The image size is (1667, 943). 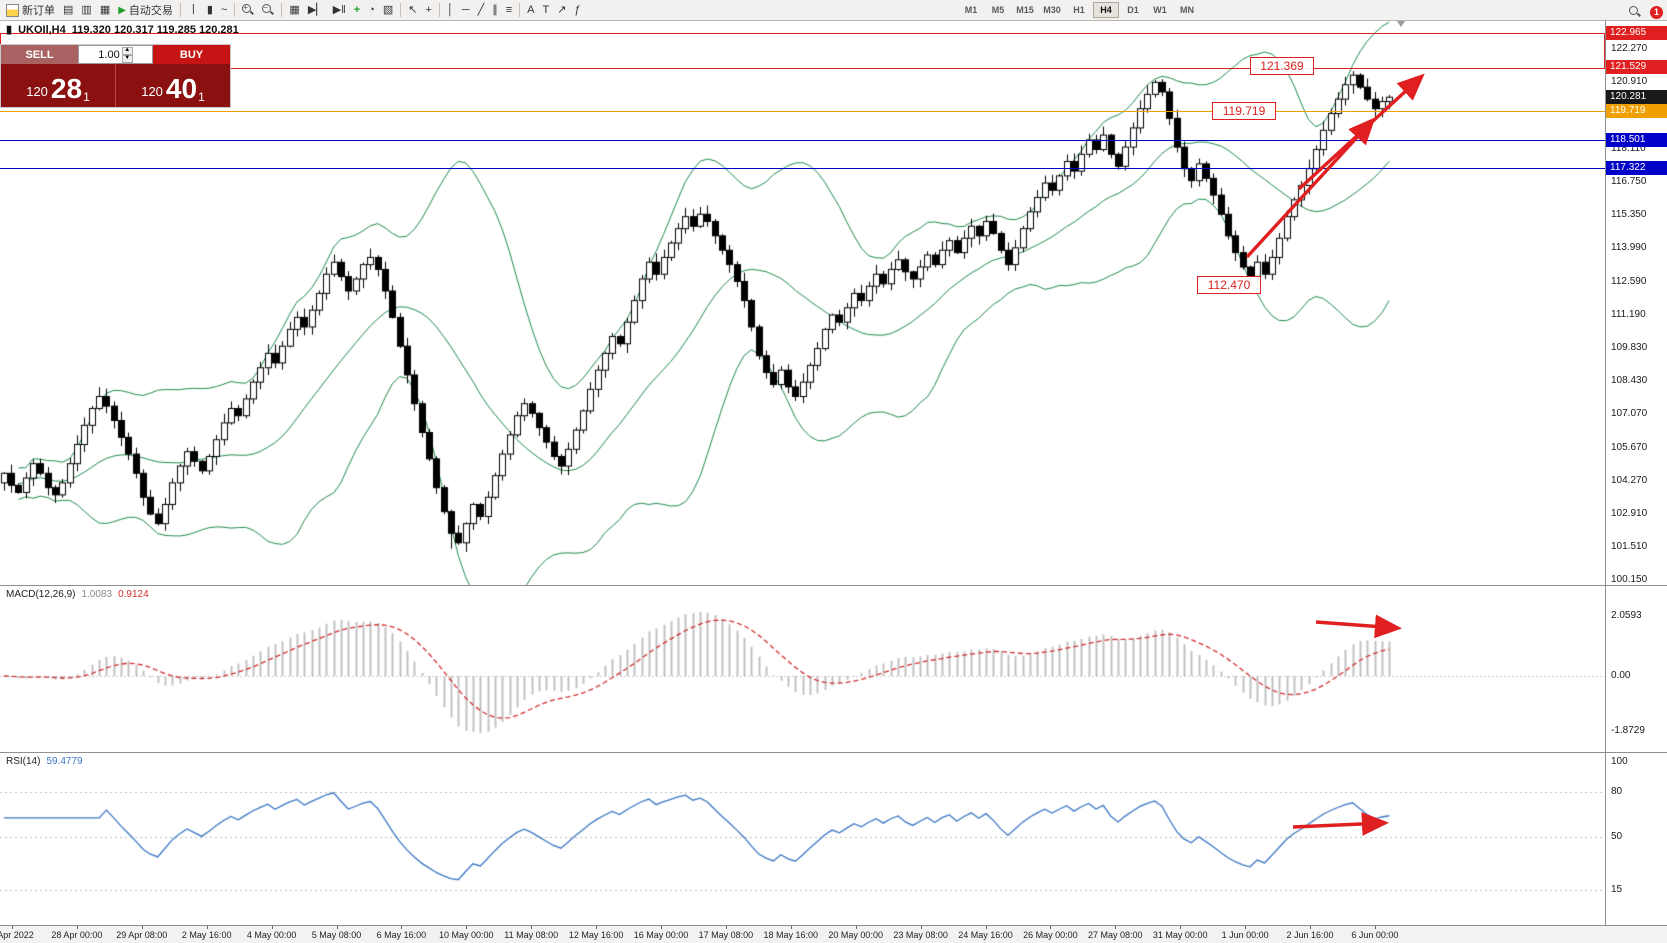 What do you see at coordinates (1229, 285) in the screenshot?
I see `price-annotation: 112.470` at bounding box center [1229, 285].